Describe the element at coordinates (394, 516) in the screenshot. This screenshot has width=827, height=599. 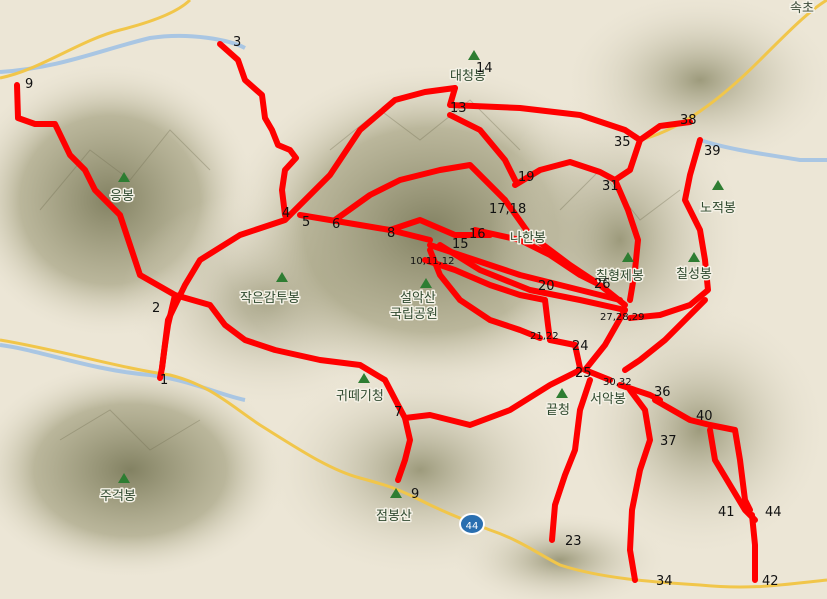
I see `place-jeombongsan: 점봉산` at that location.